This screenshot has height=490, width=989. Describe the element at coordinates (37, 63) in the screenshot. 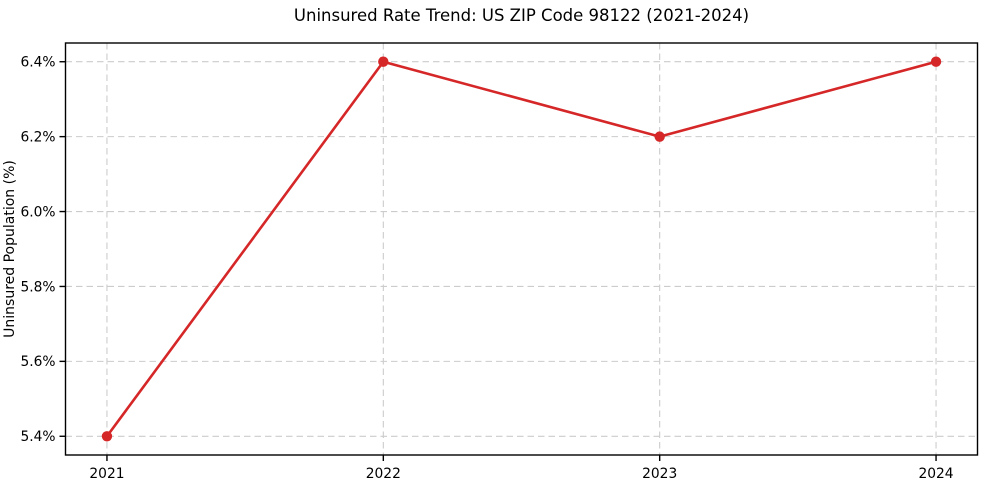

I see `y-tick-label: 6.4%` at that location.